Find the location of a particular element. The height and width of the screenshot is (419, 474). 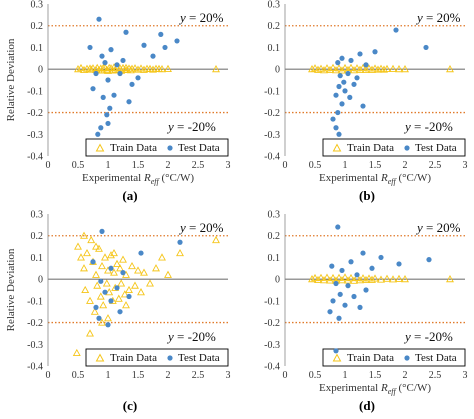

x-label-suffix: (°C/W) is located at coordinates (177, 178).